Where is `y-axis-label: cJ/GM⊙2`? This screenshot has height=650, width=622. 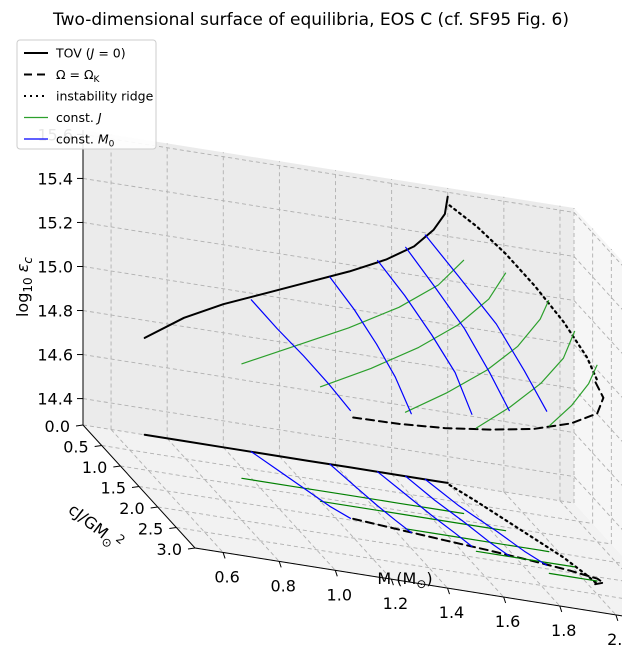
y-axis-label: cJ/GM⊙2 is located at coordinates (95, 526).